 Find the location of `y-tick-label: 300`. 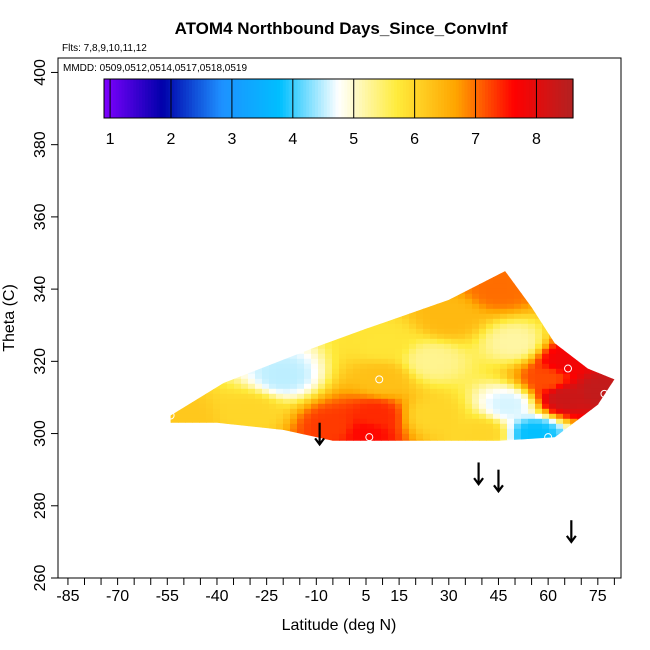

y-tick-label: 300 is located at coordinates (40, 433).